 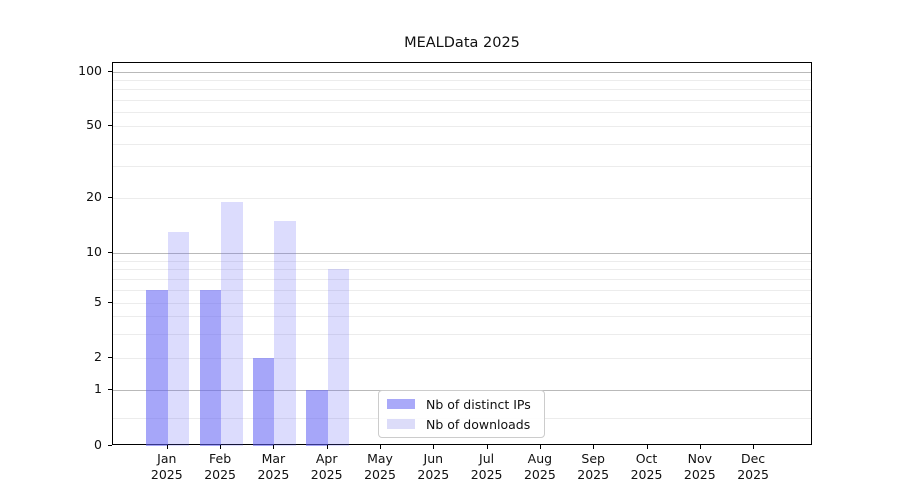 I want to click on legend-label-distinct-ips: Nb of distinct IPs, so click(x=478, y=404).